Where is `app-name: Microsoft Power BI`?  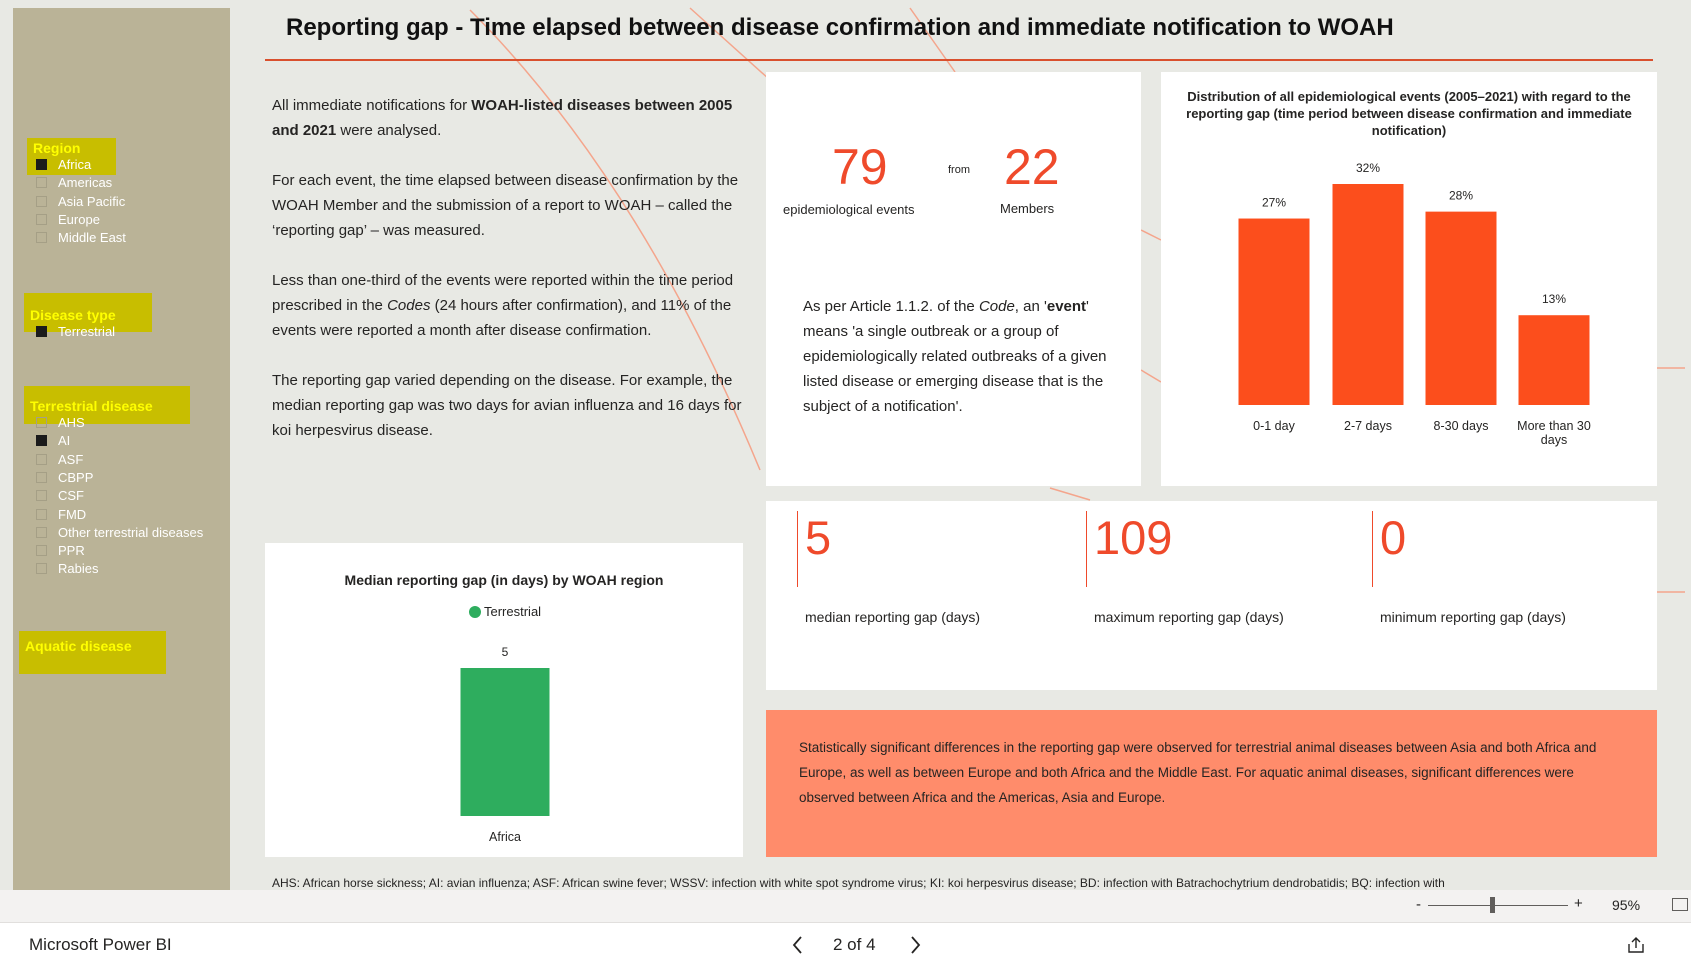 app-name: Microsoft Power BI is located at coordinates (100, 944).